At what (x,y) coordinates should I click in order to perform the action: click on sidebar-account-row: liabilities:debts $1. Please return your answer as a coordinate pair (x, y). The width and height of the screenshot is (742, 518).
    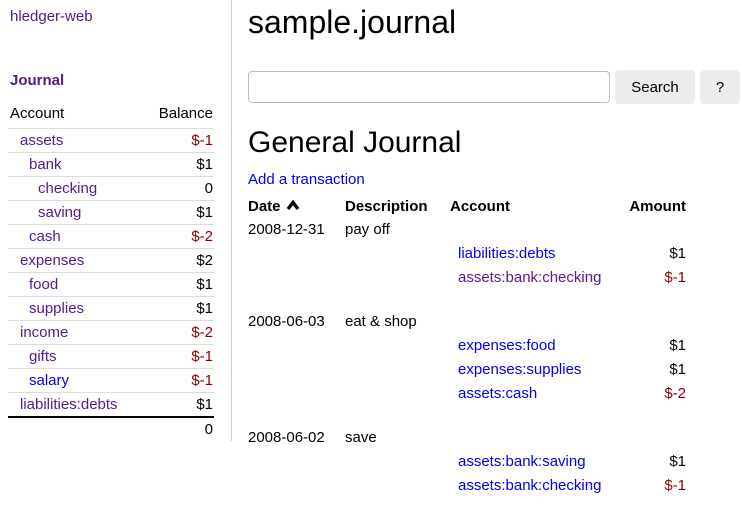
    Looking at the image, I should click on (111, 404).